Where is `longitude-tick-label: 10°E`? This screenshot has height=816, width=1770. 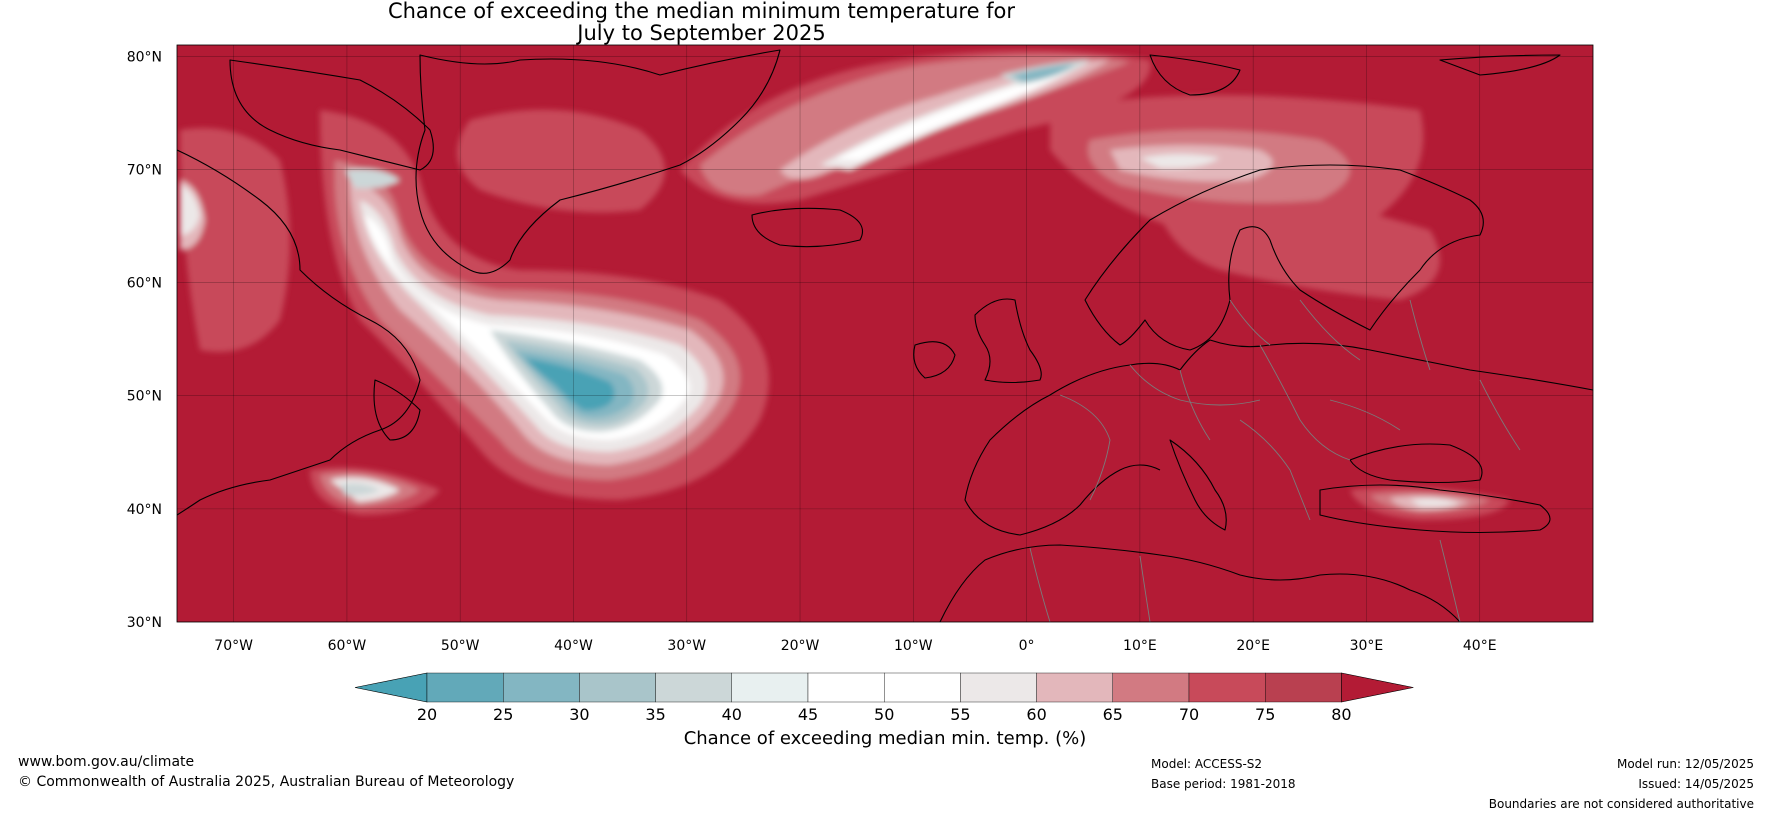
longitude-tick-label: 10°E is located at coordinates (1140, 646).